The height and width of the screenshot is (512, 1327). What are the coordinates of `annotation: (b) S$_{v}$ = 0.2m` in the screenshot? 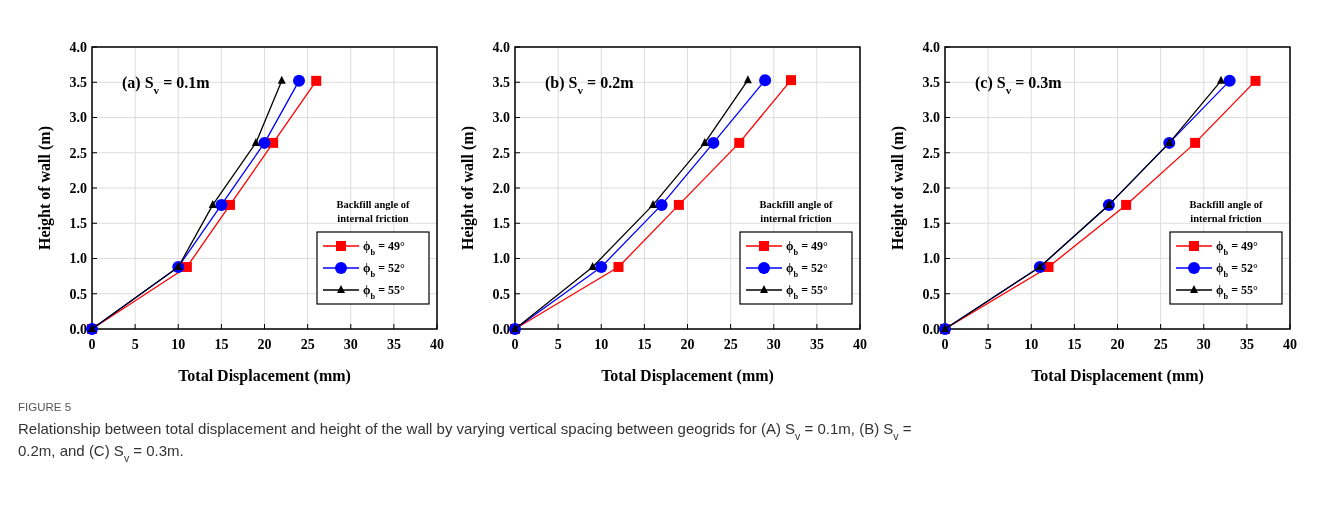 It's located at (590, 85).